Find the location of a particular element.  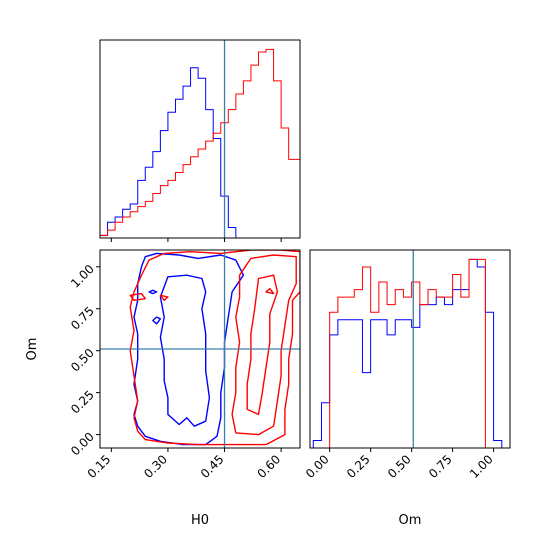

om-y-tick-label-3: 0.75 is located at coordinates (82, 318).